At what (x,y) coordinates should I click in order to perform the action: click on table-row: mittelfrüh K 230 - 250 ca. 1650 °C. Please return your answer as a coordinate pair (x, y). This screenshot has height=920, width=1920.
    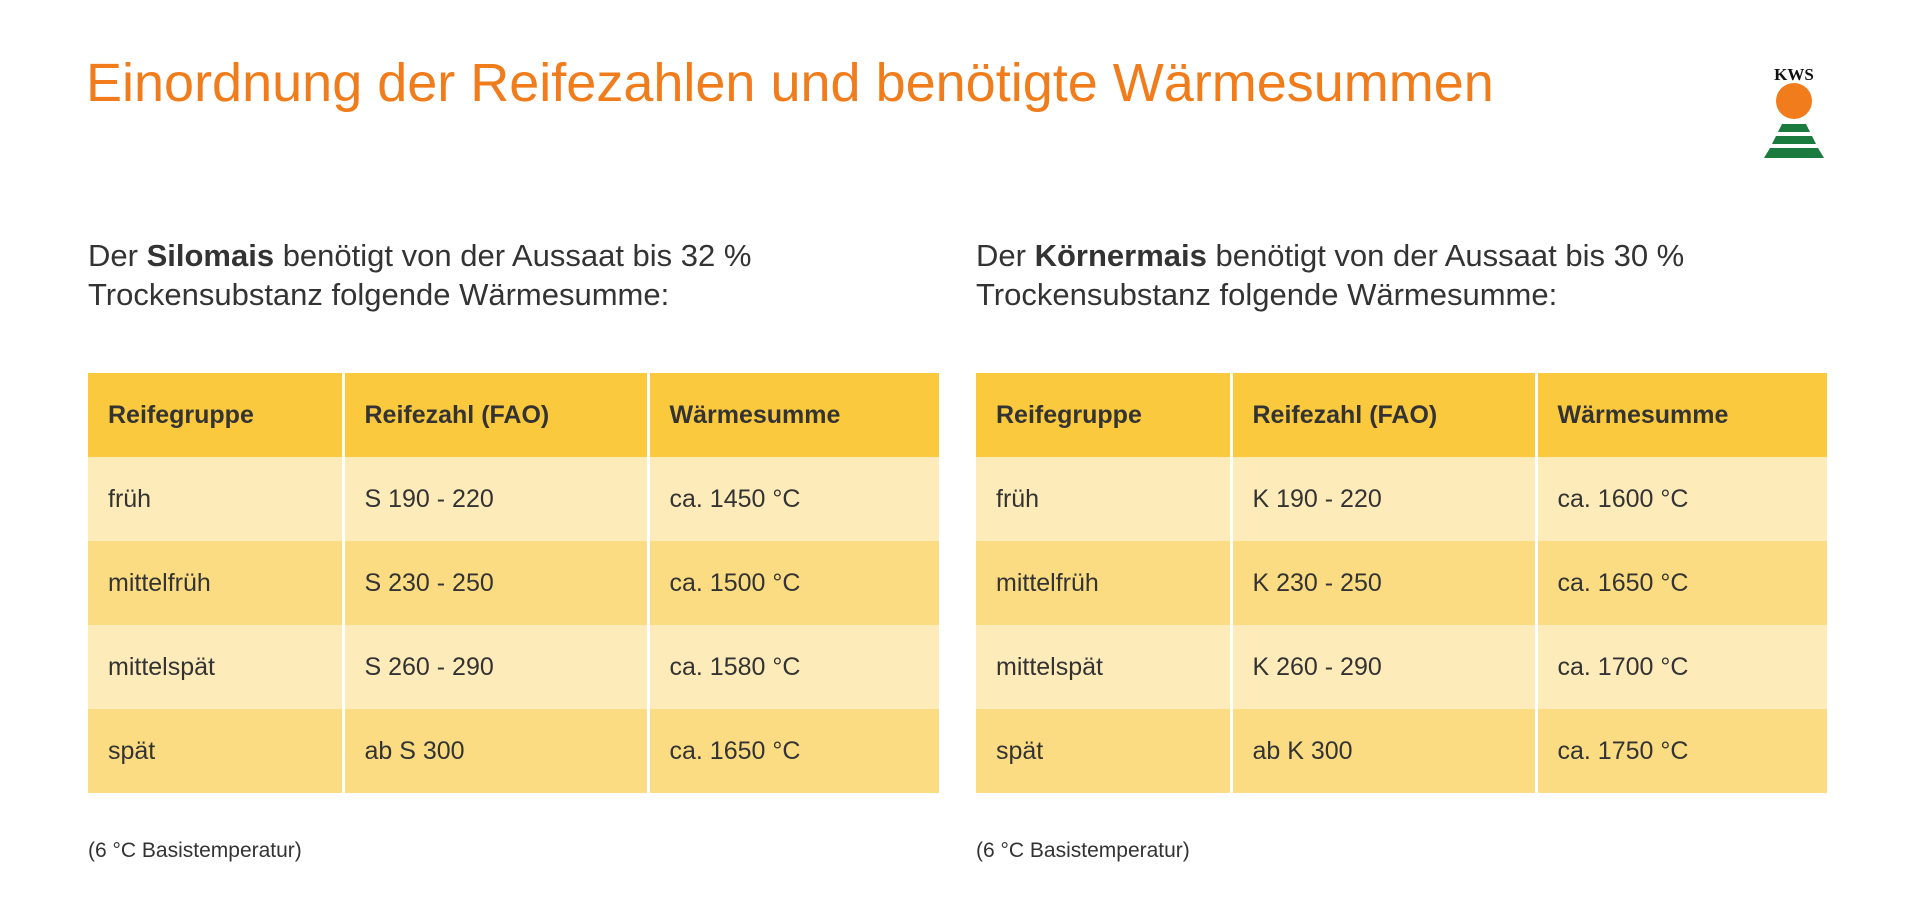
    Looking at the image, I should click on (1401, 583).